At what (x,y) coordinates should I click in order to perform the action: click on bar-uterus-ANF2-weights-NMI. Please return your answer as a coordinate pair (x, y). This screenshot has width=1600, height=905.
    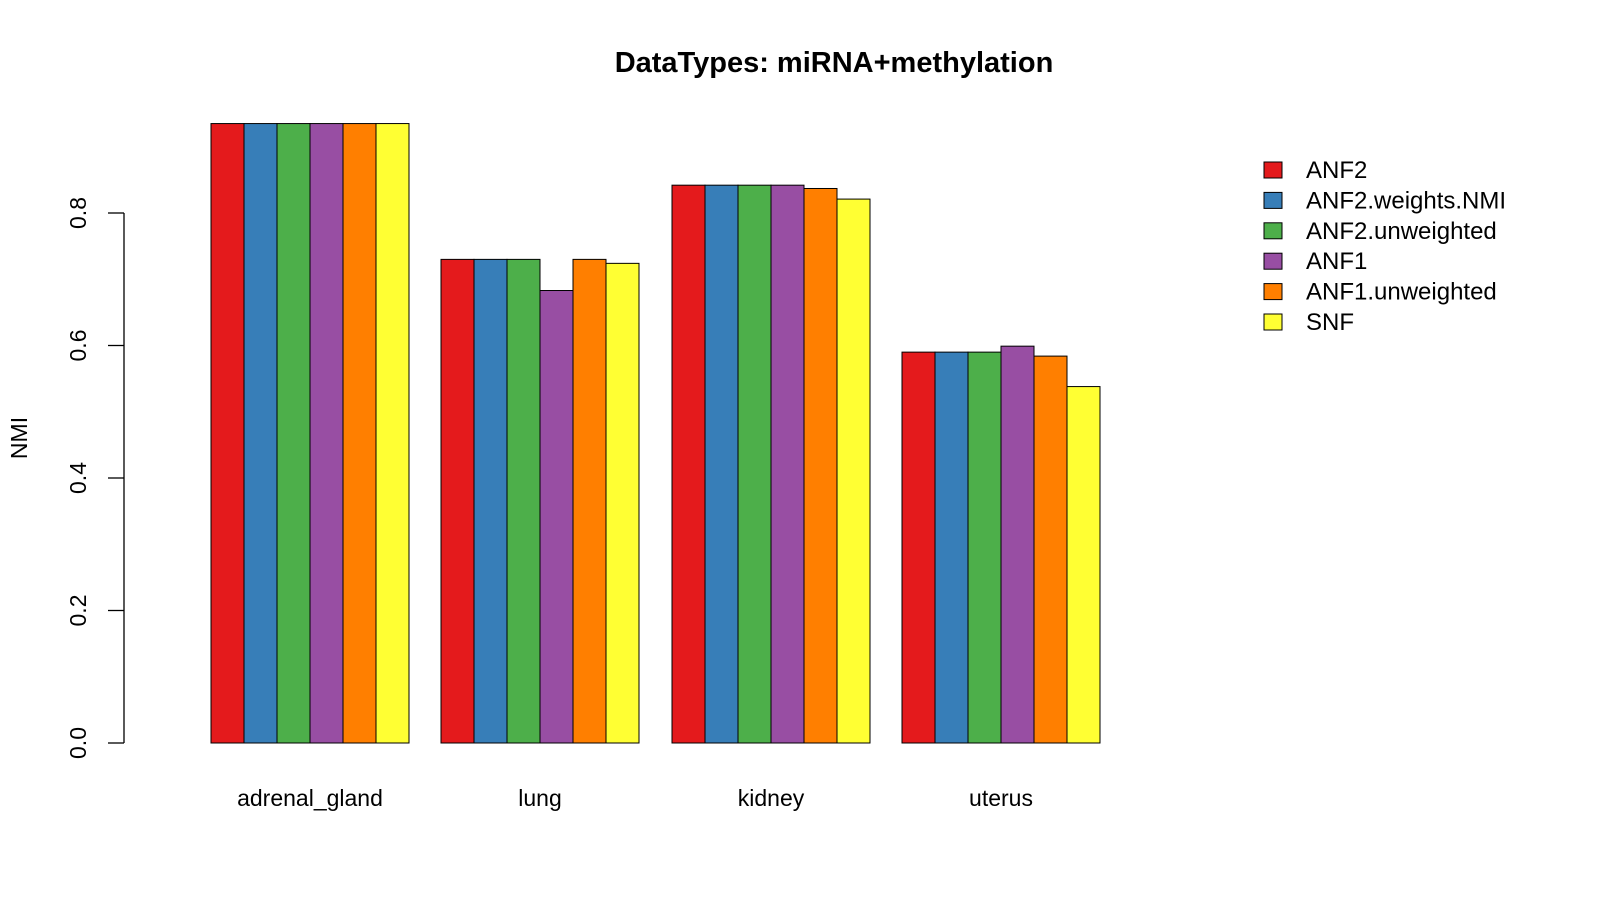
    Looking at the image, I should click on (951, 547).